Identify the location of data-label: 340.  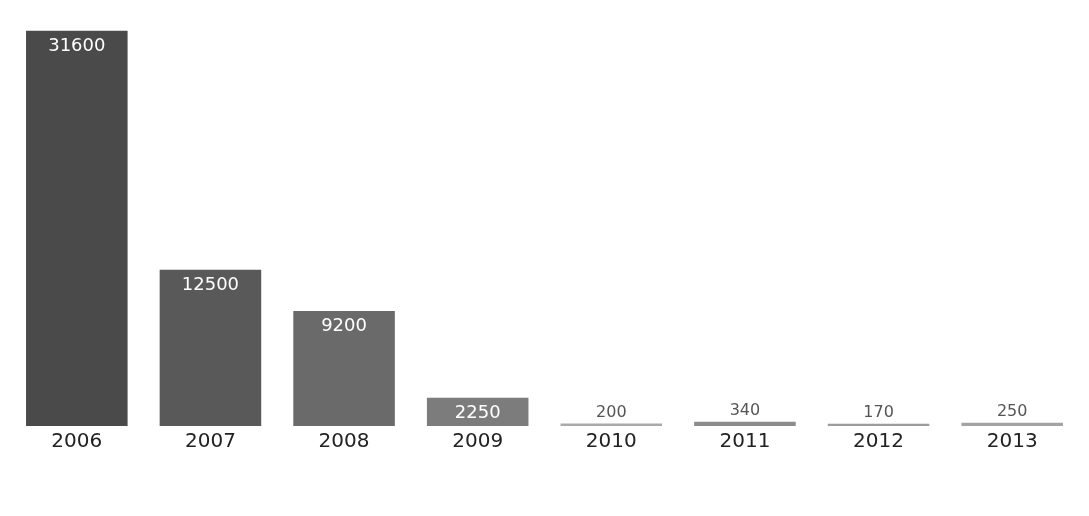
(745, 409).